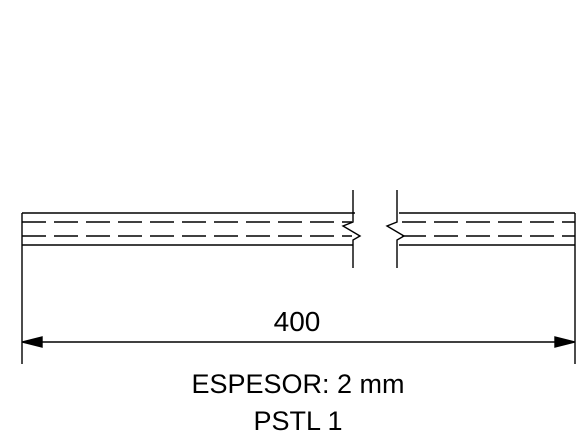  Describe the element at coordinates (297, 321) in the screenshot. I see `dimension-value: 400` at that location.